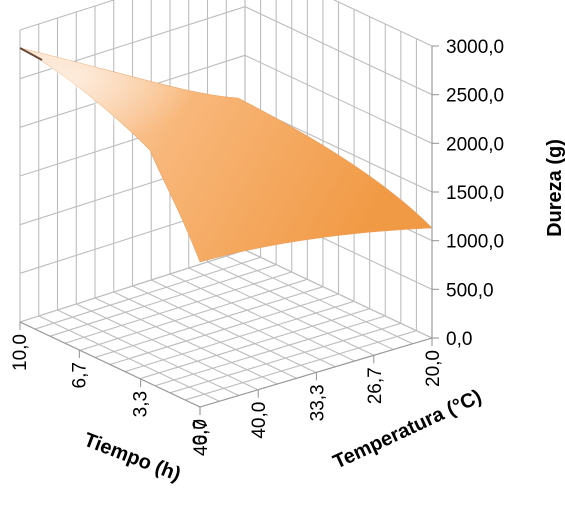  I want to click on z-tick-label: 3000,0, so click(475, 47).